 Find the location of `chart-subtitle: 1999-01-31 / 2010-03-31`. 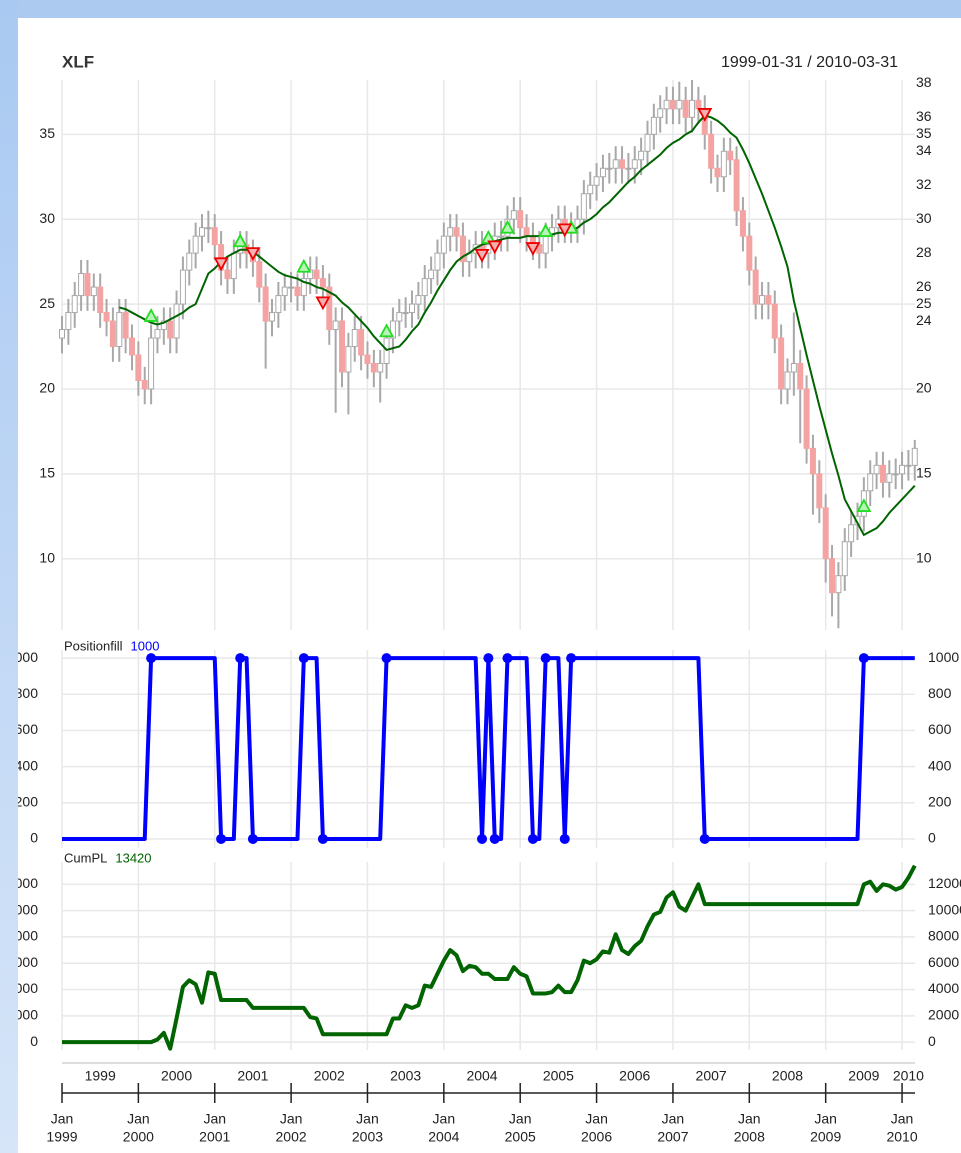

chart-subtitle: 1999-01-31 / 2010-03-31 is located at coordinates (809, 62).